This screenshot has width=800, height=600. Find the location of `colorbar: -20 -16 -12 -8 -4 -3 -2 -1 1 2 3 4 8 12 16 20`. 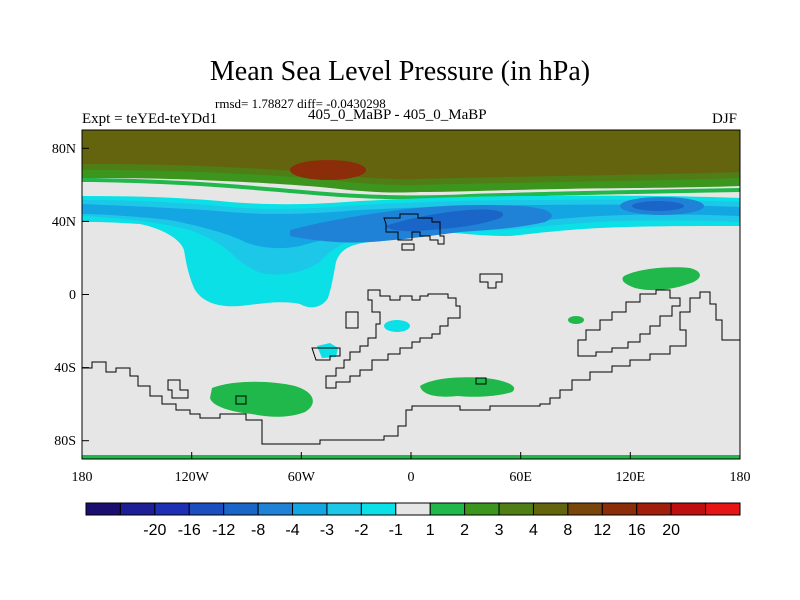

colorbar: -20 -16 -12 -8 -4 -3 -2 -1 1 2 3 4 8 12 16 20 is located at coordinates (413, 520).